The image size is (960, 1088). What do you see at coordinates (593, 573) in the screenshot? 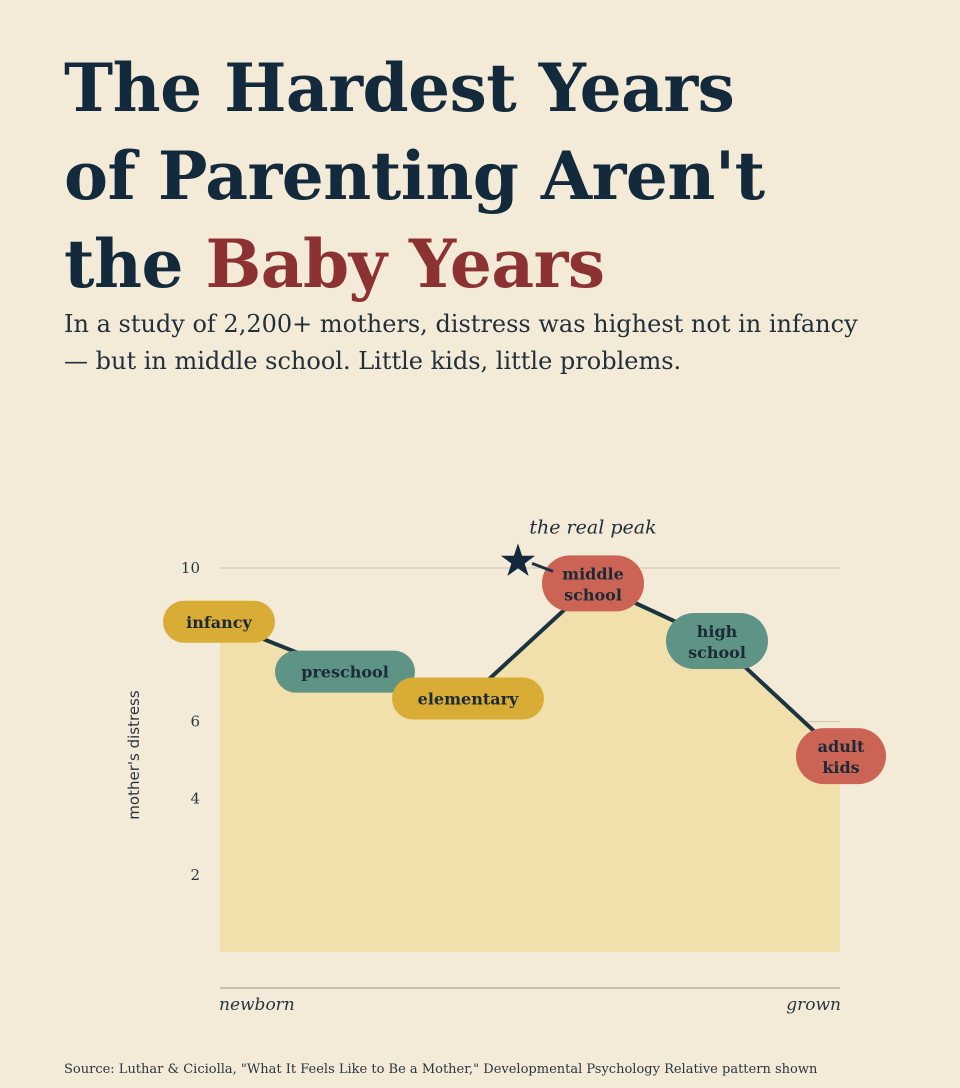
I see `data-label: middle` at bounding box center [593, 573].